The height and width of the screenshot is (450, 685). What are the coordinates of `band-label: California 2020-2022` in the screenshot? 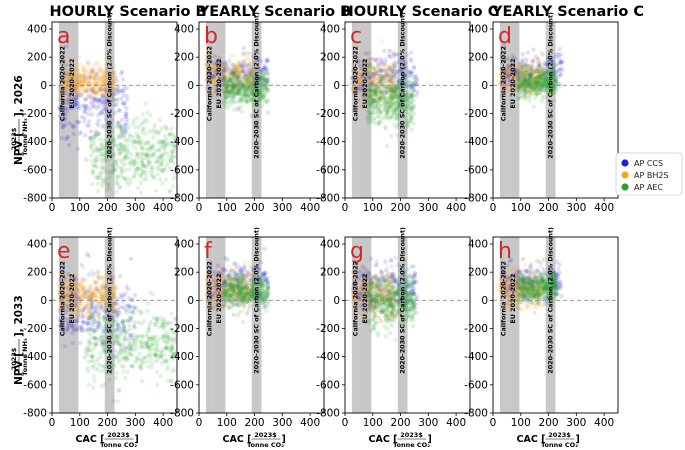 It's located at (62, 298).